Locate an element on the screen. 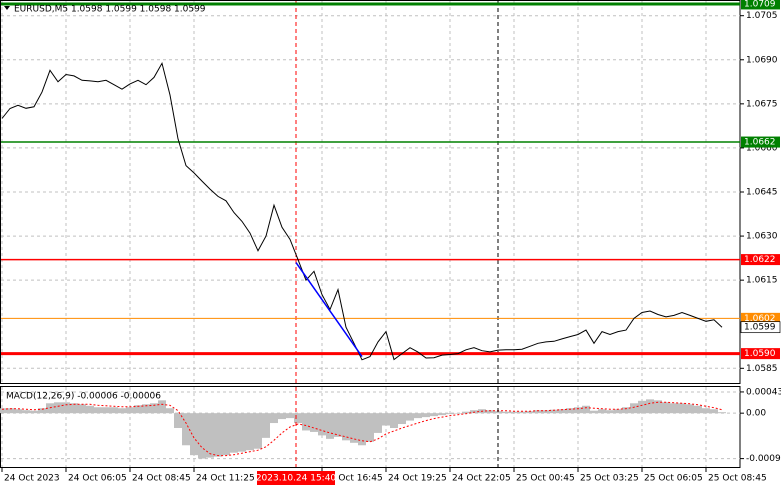 The height and width of the screenshot is (489, 781). macd-y-tick-label: -0.00092 is located at coordinates (763, 459).